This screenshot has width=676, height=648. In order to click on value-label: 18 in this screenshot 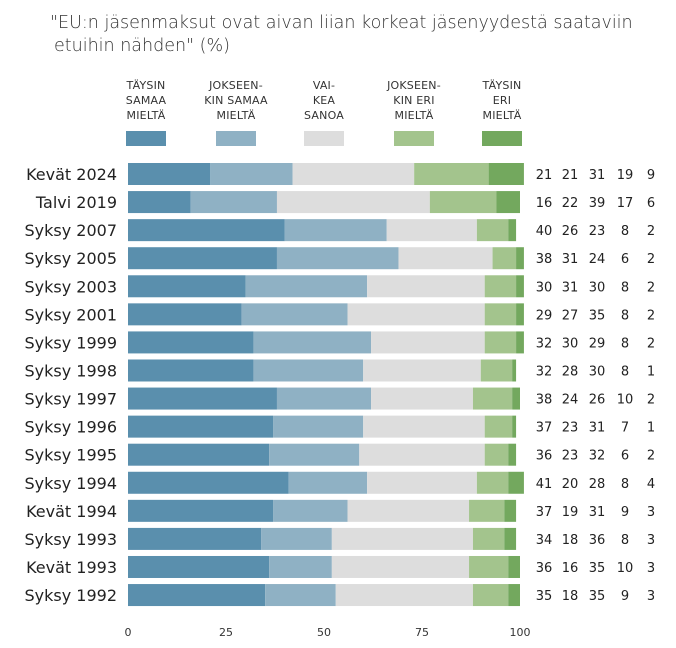, I will do `click(570, 540)`.